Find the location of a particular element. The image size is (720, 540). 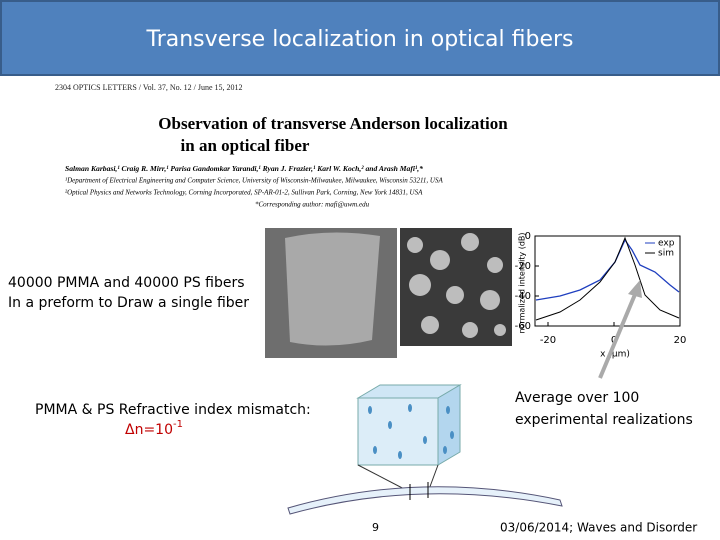

footer-text: 03/06/2014; Waves and Disorder is located at coordinates (598, 528).